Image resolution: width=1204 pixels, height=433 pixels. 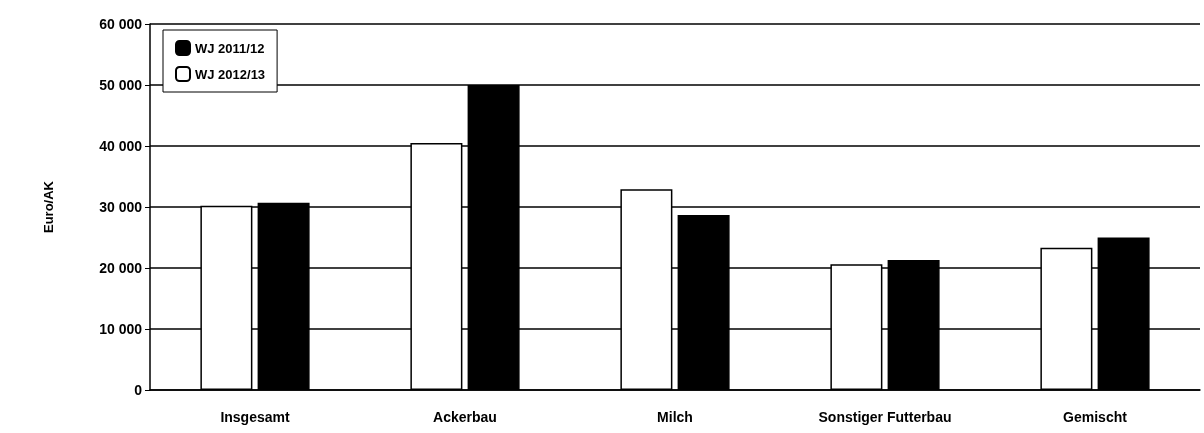 I want to click on y-axis-title: Euro/AK, so click(x=48, y=206).